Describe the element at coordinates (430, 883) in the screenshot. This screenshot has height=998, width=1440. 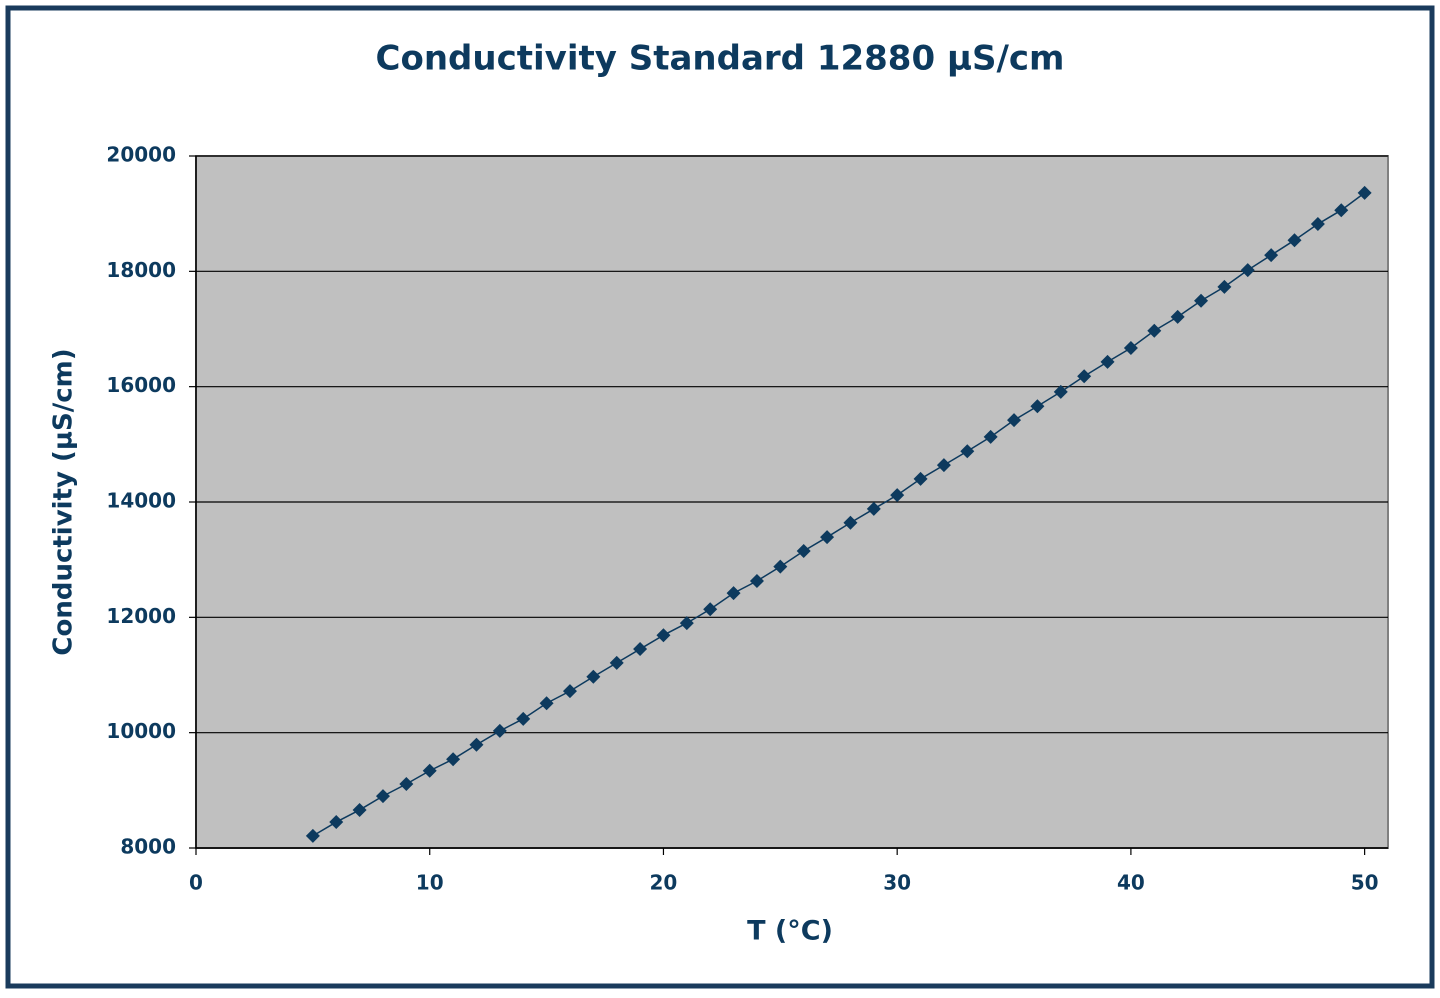
I see `x-tick-label: 10` at that location.